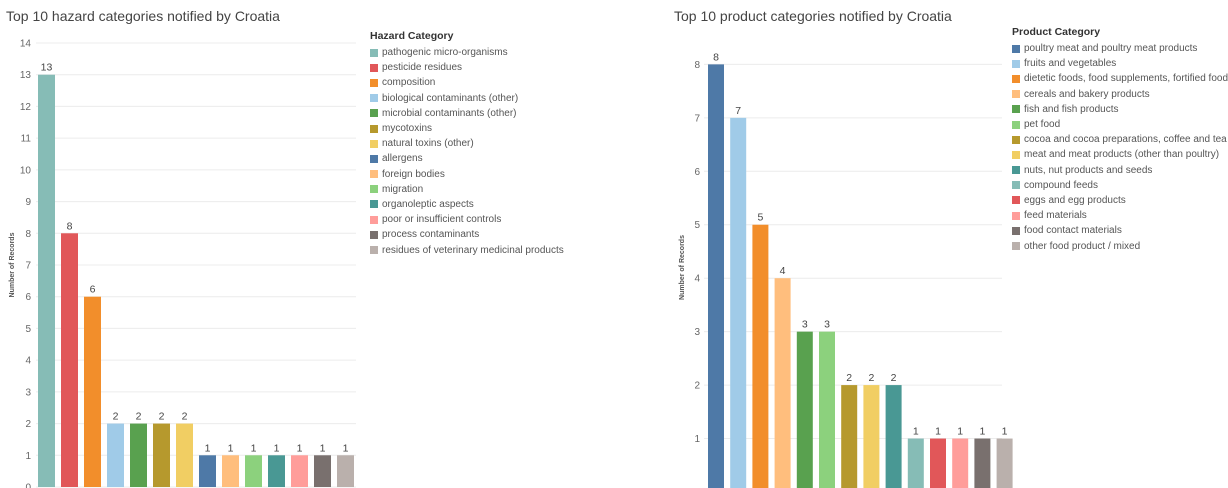  I want to click on y-tick-label: 5, so click(697, 225).